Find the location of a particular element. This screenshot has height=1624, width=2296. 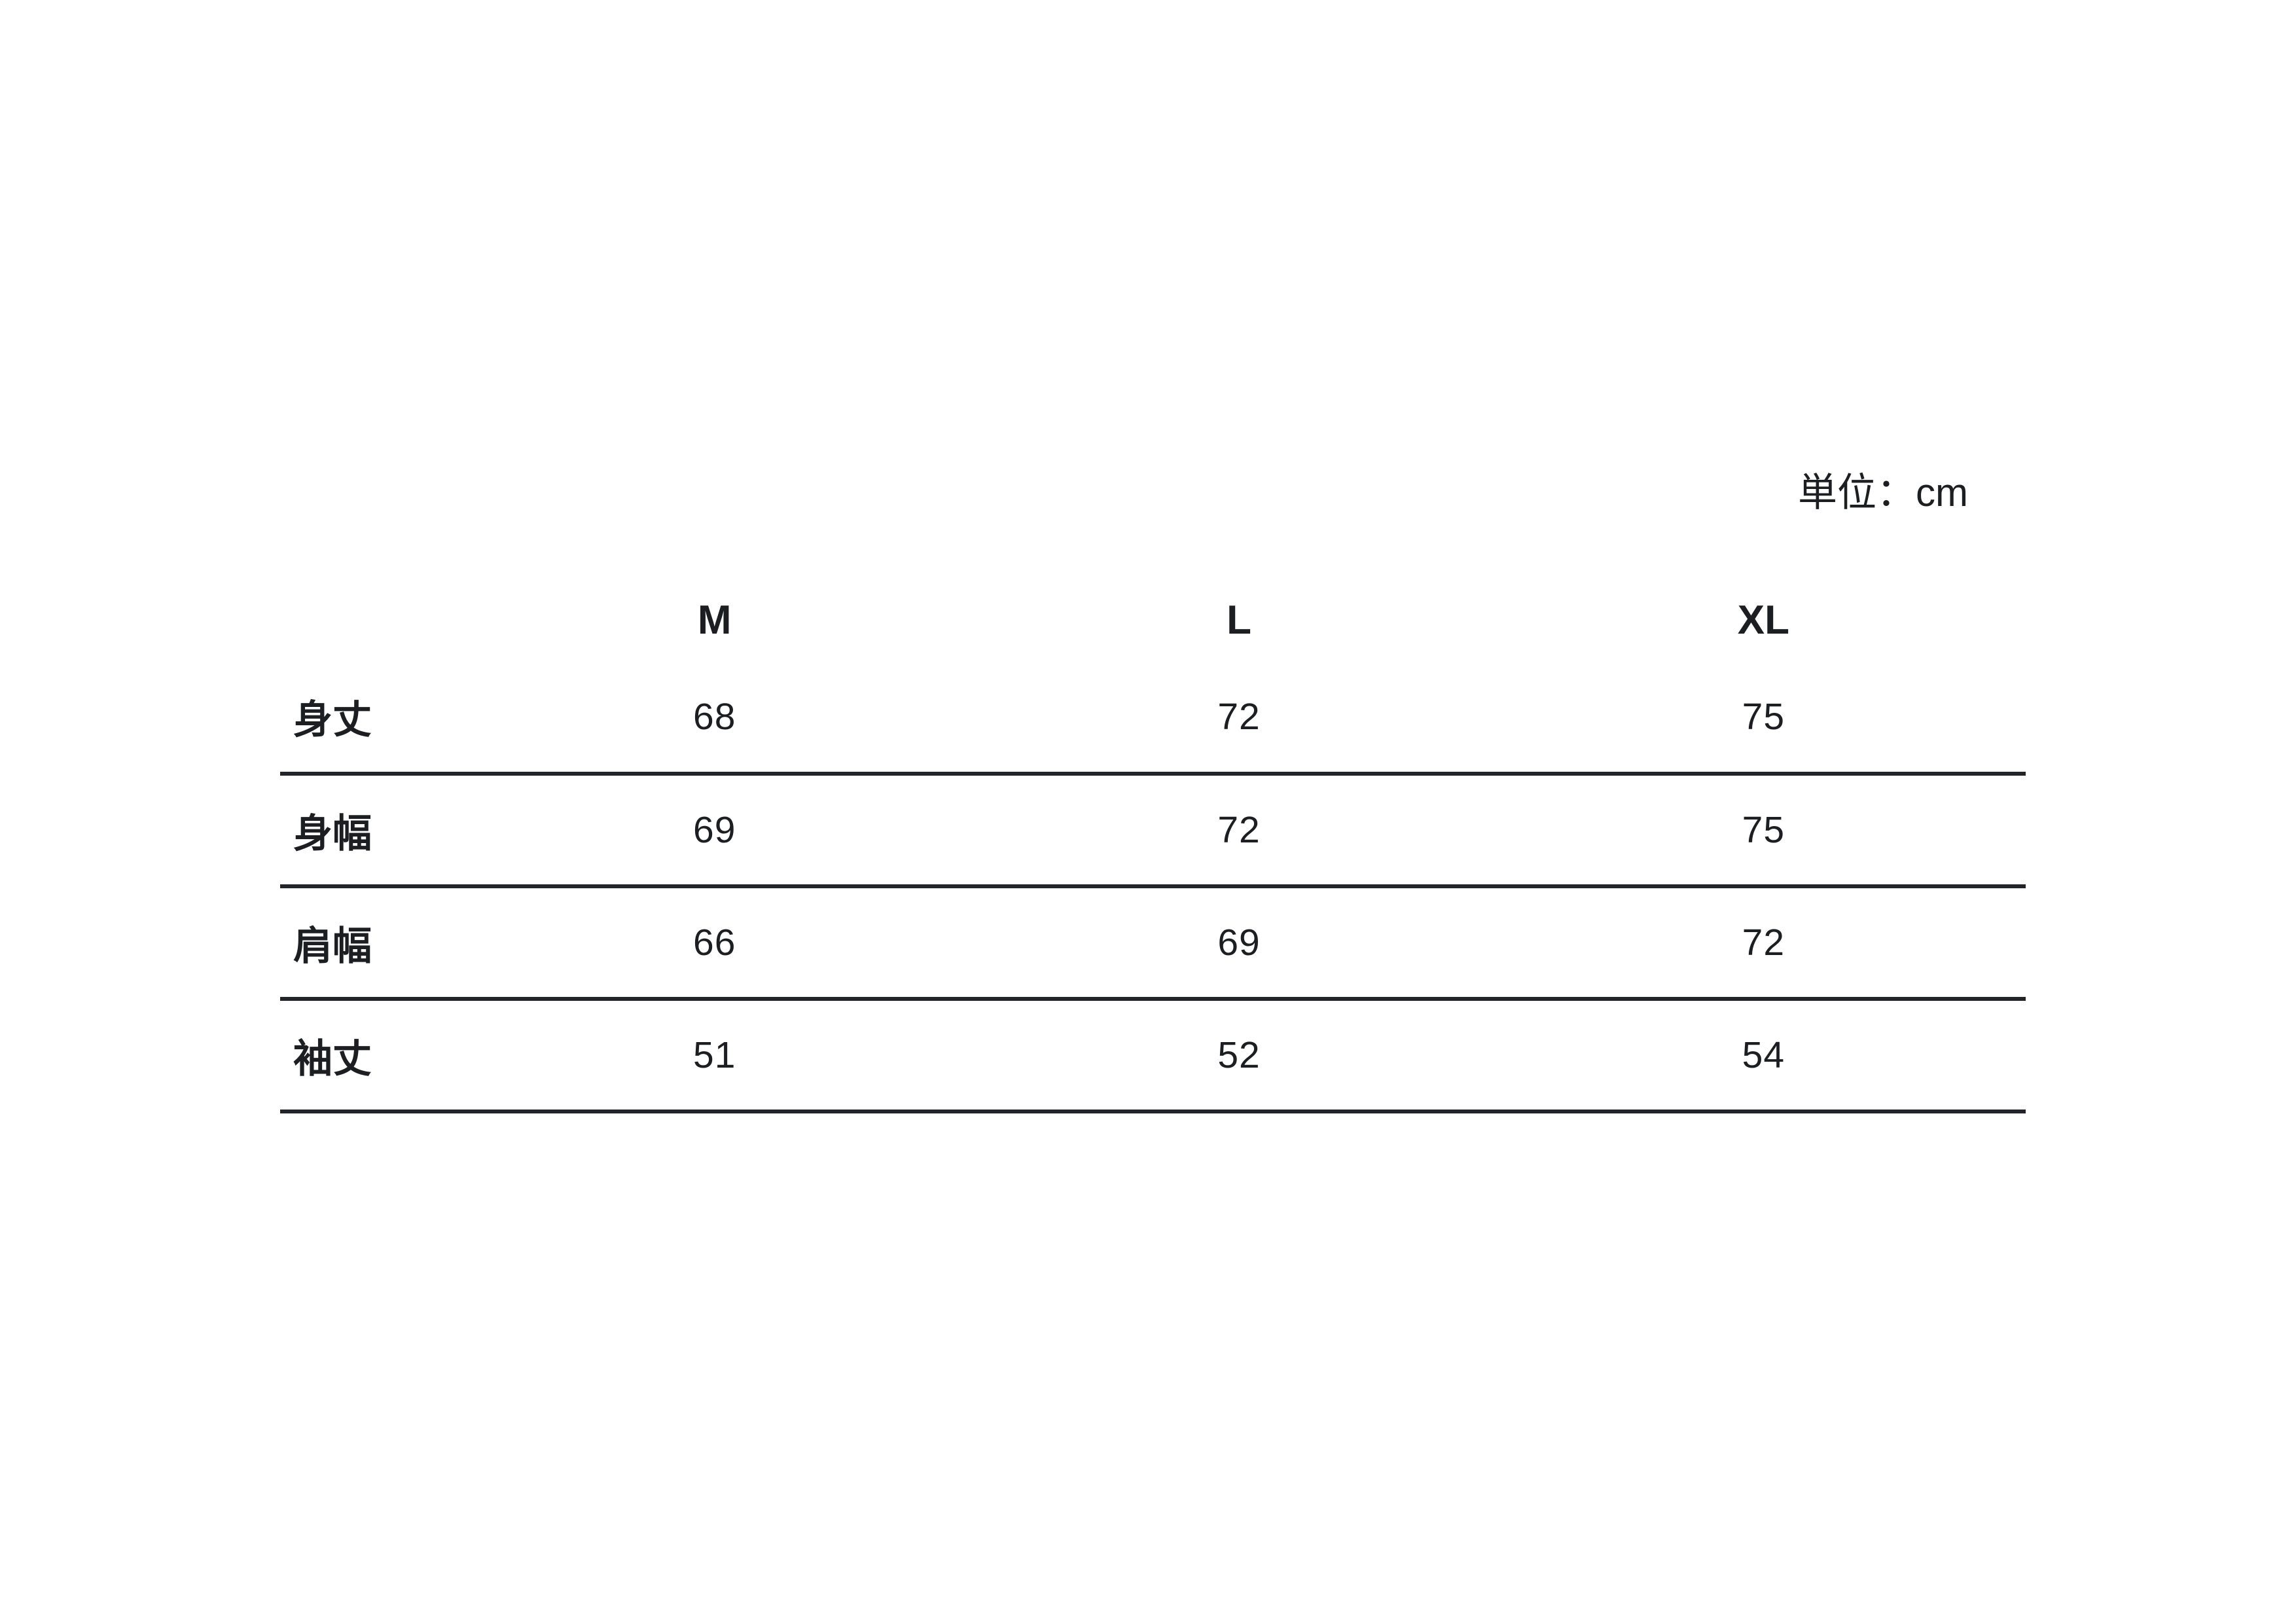

value-body-length-xl: 75 is located at coordinates (1763, 718).